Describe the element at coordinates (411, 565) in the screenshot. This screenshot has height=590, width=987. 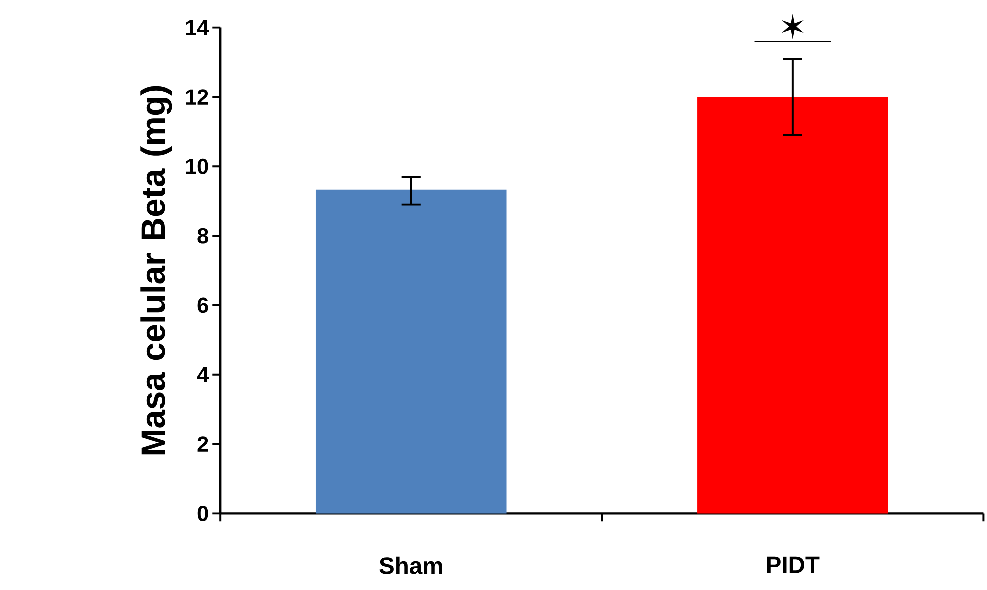
I see `x-tick-label: Sham` at that location.